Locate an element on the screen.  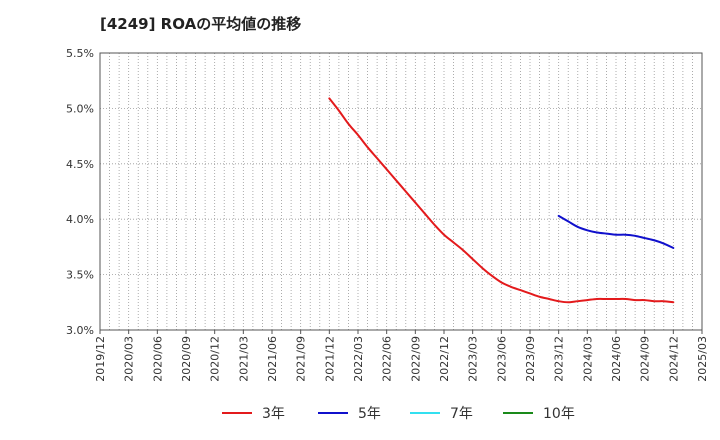
y-axis: 3.0% 3.5% 4.0% 4.5% 5.0% 5.5% is located at coordinates (80, 192).